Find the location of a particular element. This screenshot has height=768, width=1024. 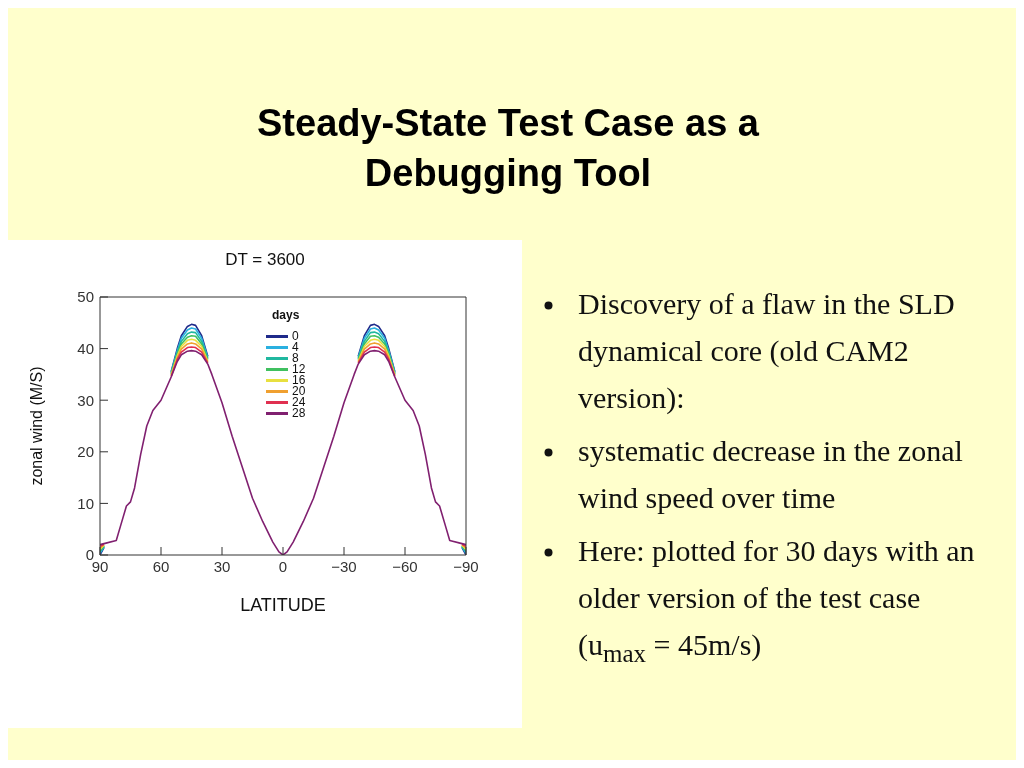

chart-subtitle: DT = 3600 is located at coordinates (265, 260).